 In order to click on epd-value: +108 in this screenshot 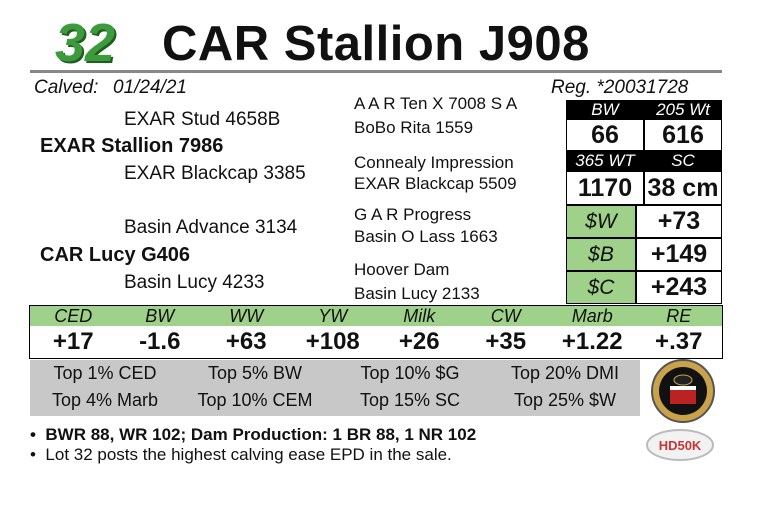, I will do `click(332, 342)`.